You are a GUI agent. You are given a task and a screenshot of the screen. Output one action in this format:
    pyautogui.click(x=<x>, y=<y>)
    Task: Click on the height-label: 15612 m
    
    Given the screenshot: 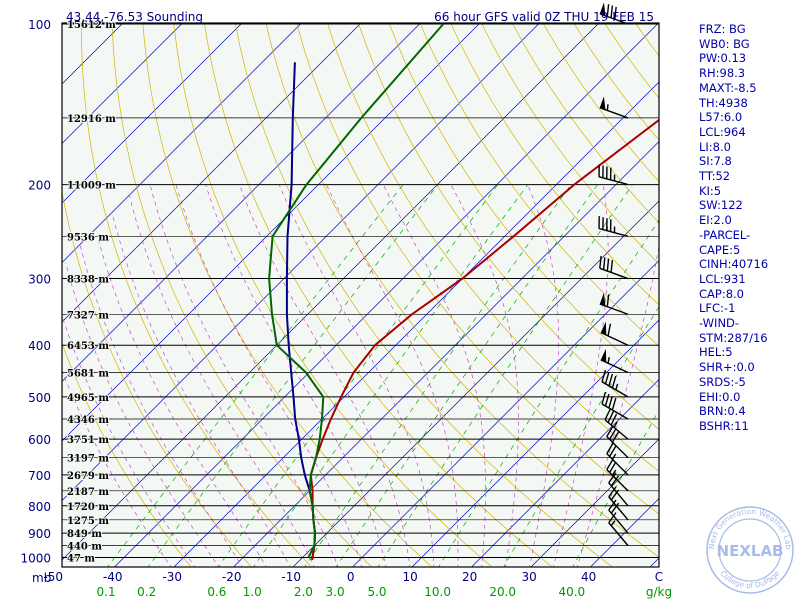 What is the action you would take?
    pyautogui.click(x=91, y=25)
    